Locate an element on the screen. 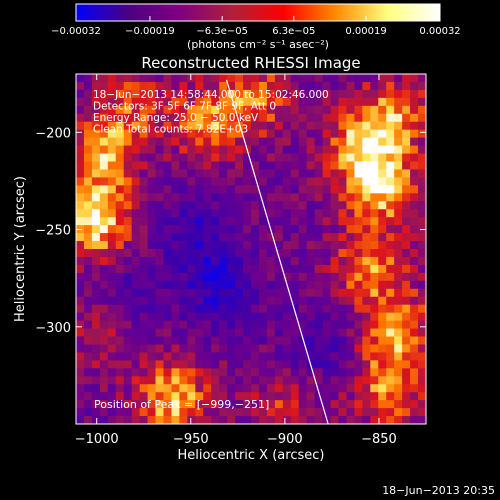 Image resolution: width=500 pixels, height=500 pixels. colorbar-tick-label: 6.3e−05 is located at coordinates (293, 31).